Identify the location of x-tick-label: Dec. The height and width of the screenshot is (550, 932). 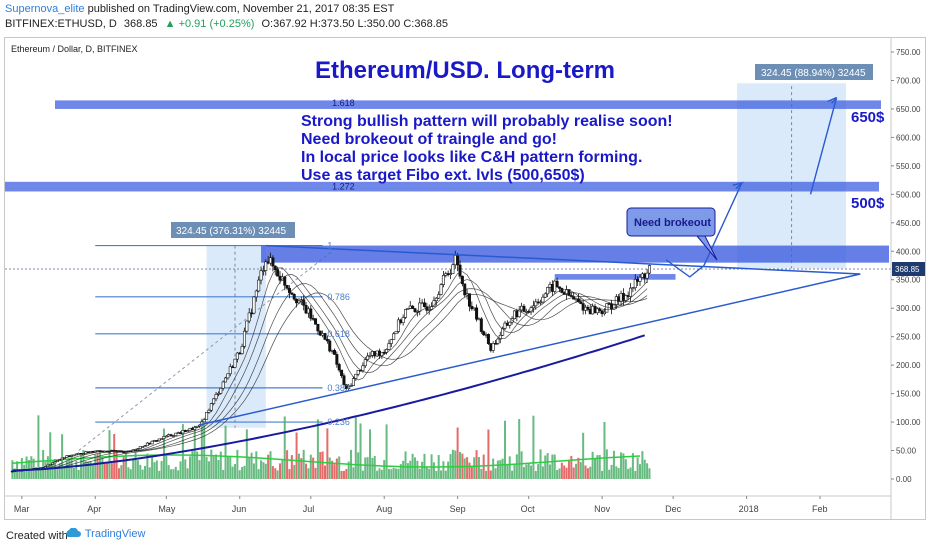
(673, 509).